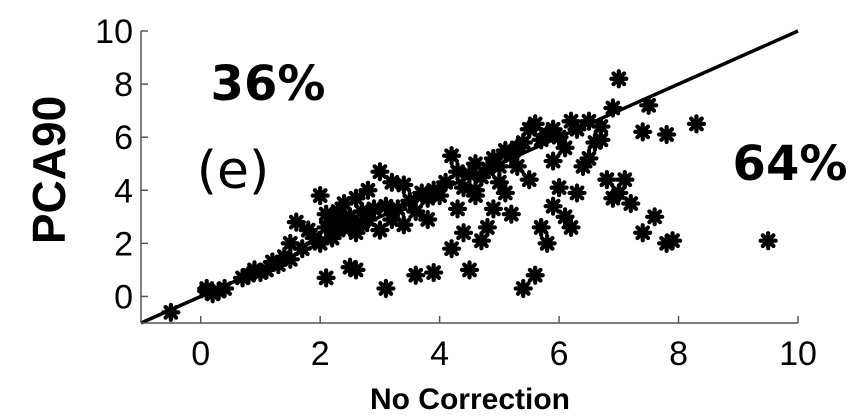  Describe the element at coordinates (798, 354) in the screenshot. I see `x-tick-label: 10` at that location.